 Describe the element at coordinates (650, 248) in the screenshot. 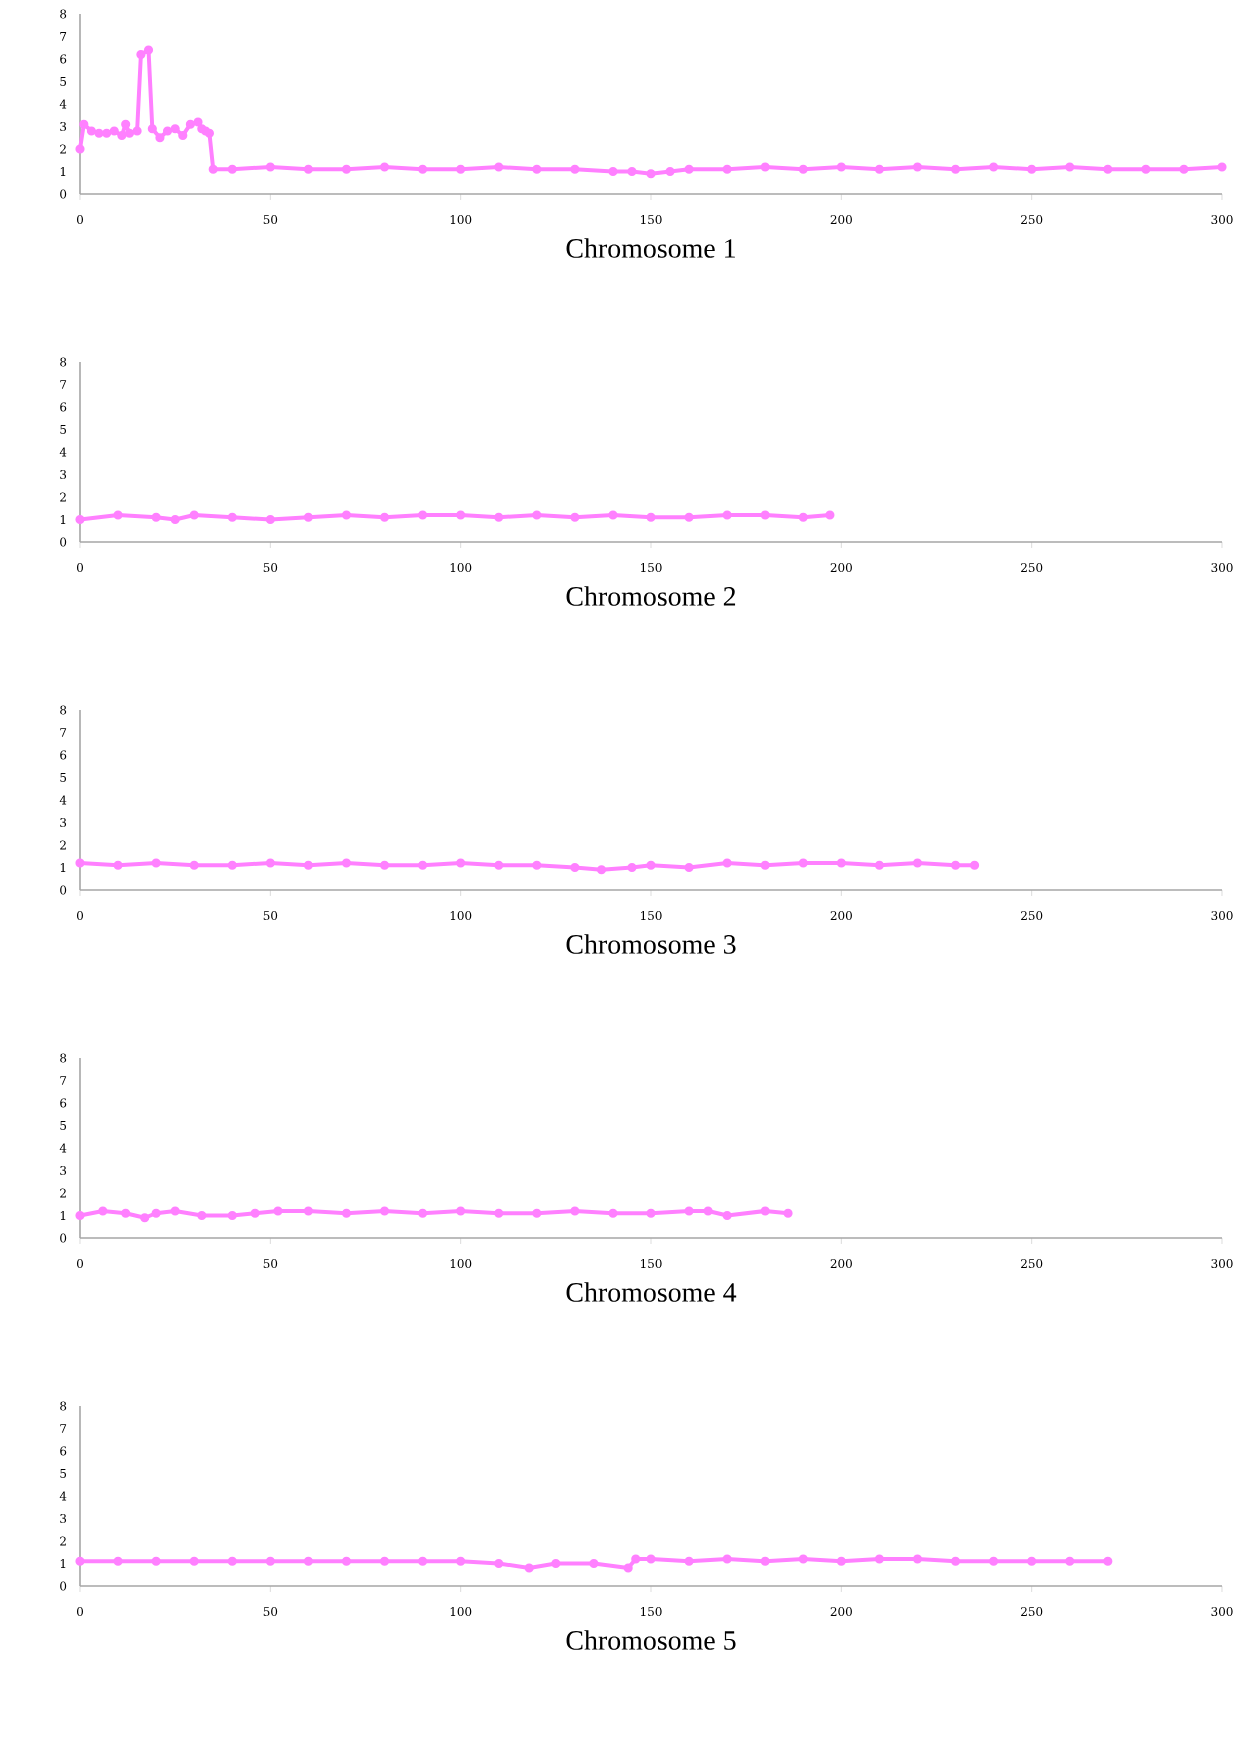

I see `text: Chromosome 1` at that location.